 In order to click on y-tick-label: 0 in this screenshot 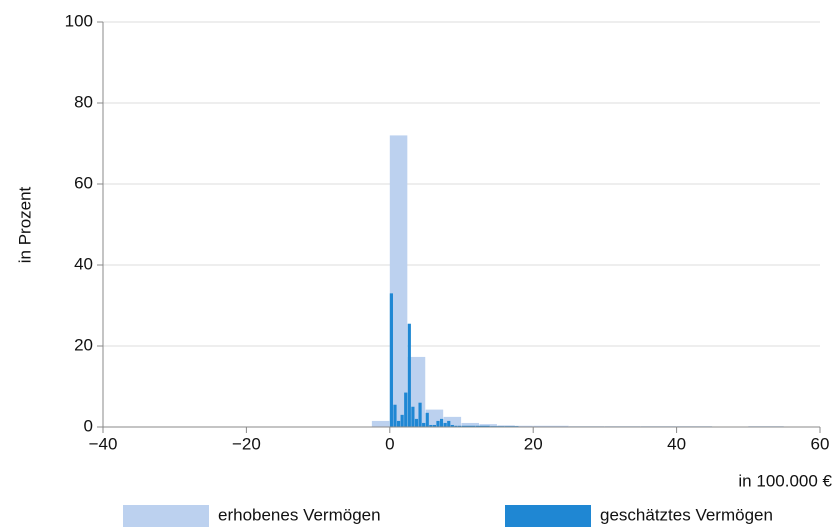, I will do `click(88, 425)`.